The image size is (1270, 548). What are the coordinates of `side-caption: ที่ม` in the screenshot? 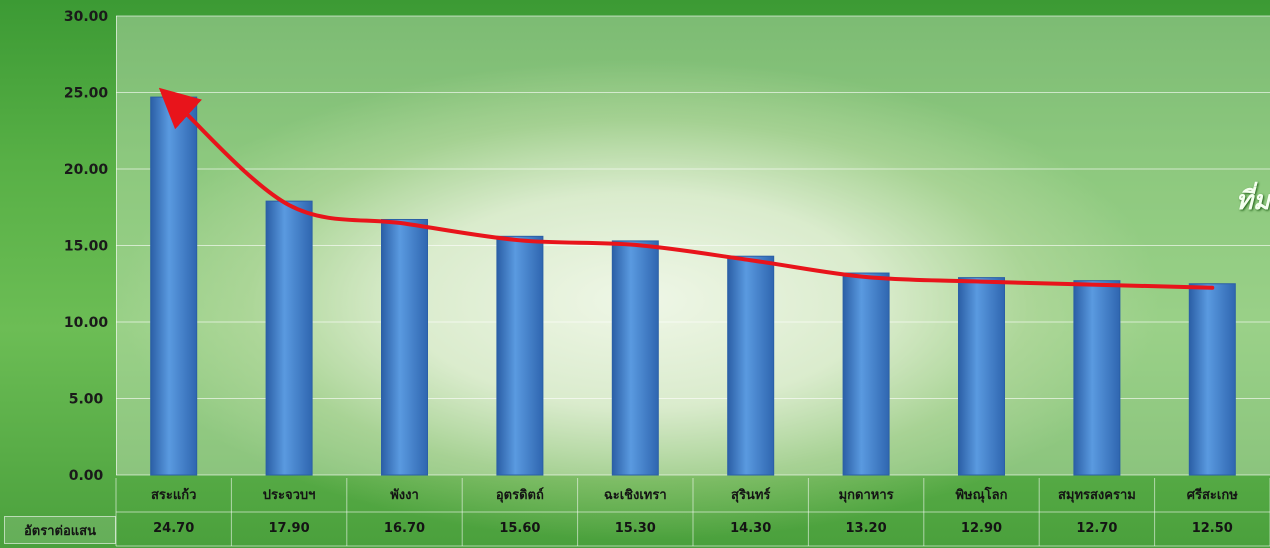 It's located at (1252, 201).